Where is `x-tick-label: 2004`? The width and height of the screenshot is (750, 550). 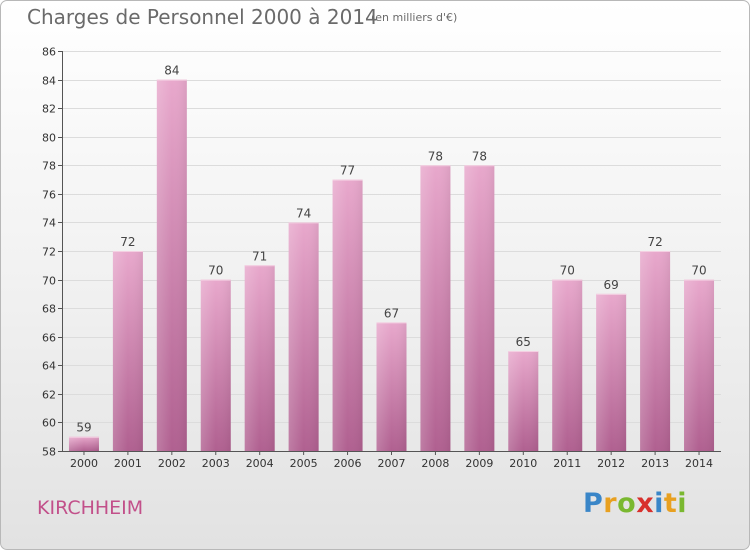
x-tick-label: 2004 is located at coordinates (260, 463).